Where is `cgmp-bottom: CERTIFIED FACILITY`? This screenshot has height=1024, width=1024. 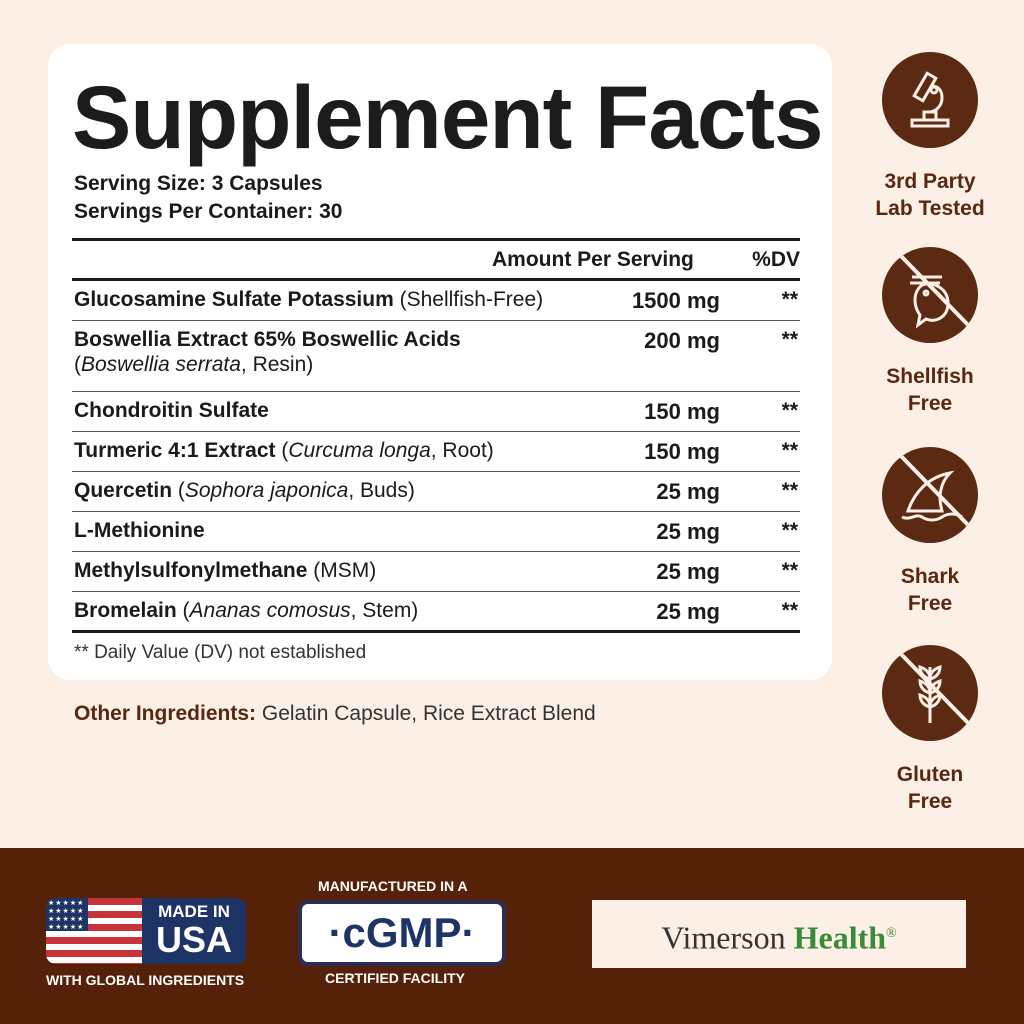
cgmp-bottom: CERTIFIED FACILITY is located at coordinates (395, 978).